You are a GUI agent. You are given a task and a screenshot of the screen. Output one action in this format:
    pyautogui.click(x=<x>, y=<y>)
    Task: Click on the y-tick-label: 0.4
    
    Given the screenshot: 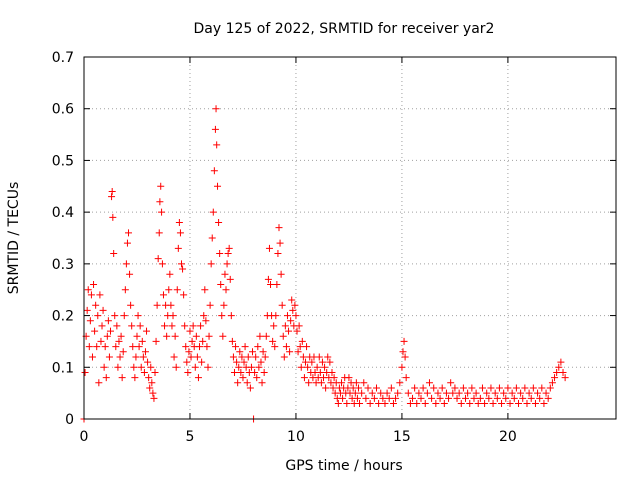 What is the action you would take?
    pyautogui.click(x=63, y=213)
    